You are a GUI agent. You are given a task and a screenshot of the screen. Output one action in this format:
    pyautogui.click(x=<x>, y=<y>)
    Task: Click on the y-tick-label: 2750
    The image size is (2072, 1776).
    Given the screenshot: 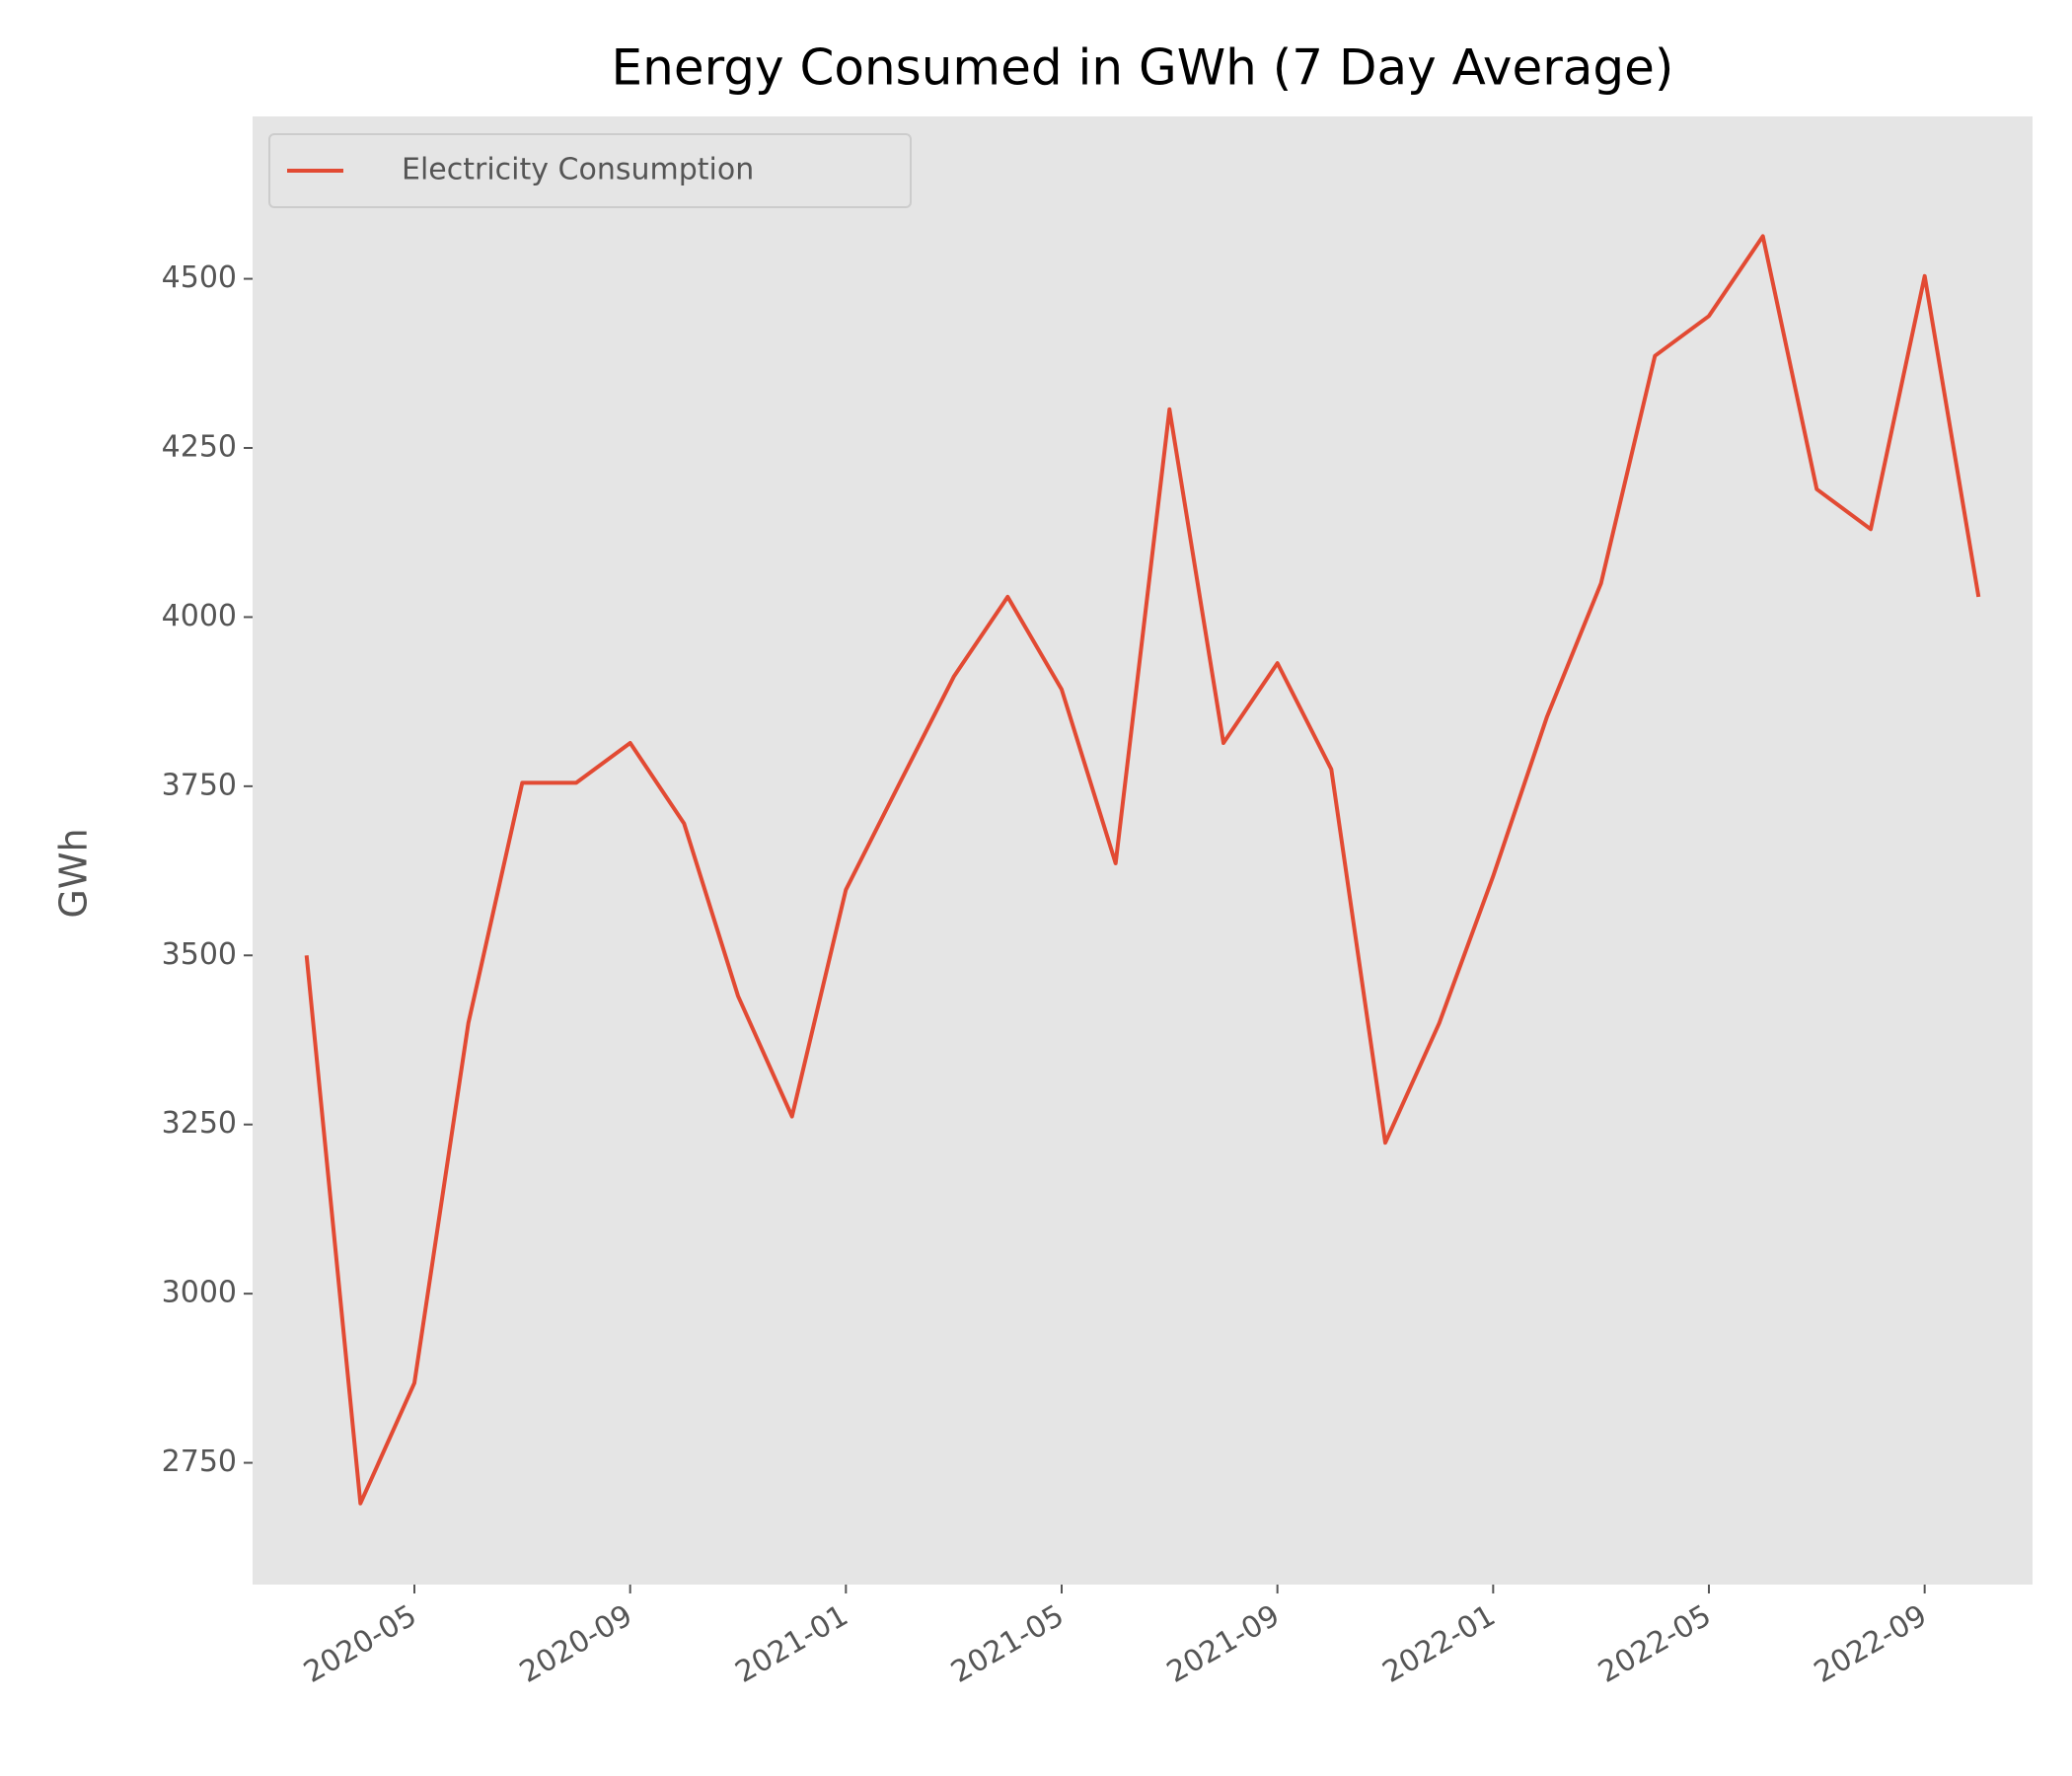 What is the action you would take?
    pyautogui.click(x=200, y=1462)
    